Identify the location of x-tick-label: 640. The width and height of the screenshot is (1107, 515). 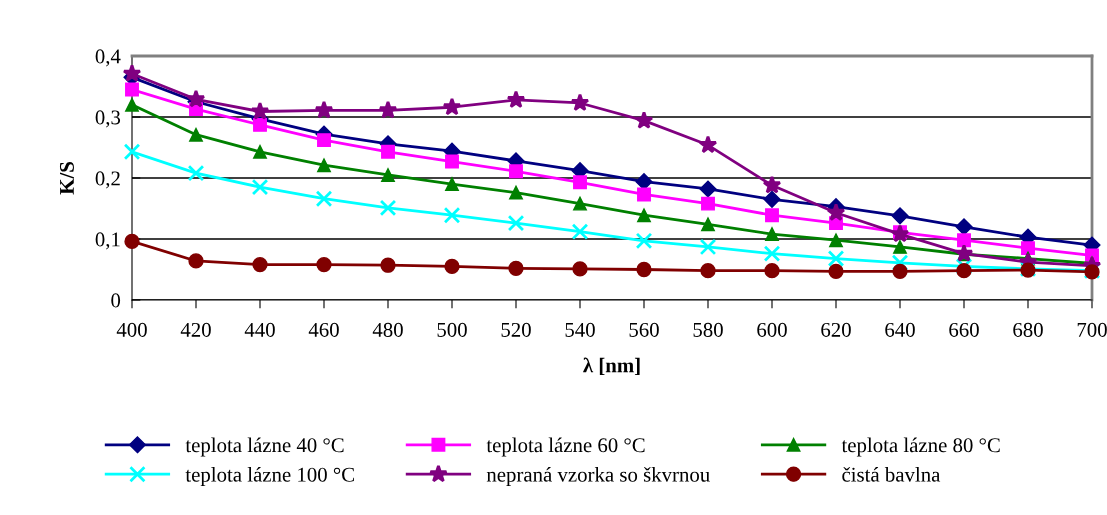
(900, 329).